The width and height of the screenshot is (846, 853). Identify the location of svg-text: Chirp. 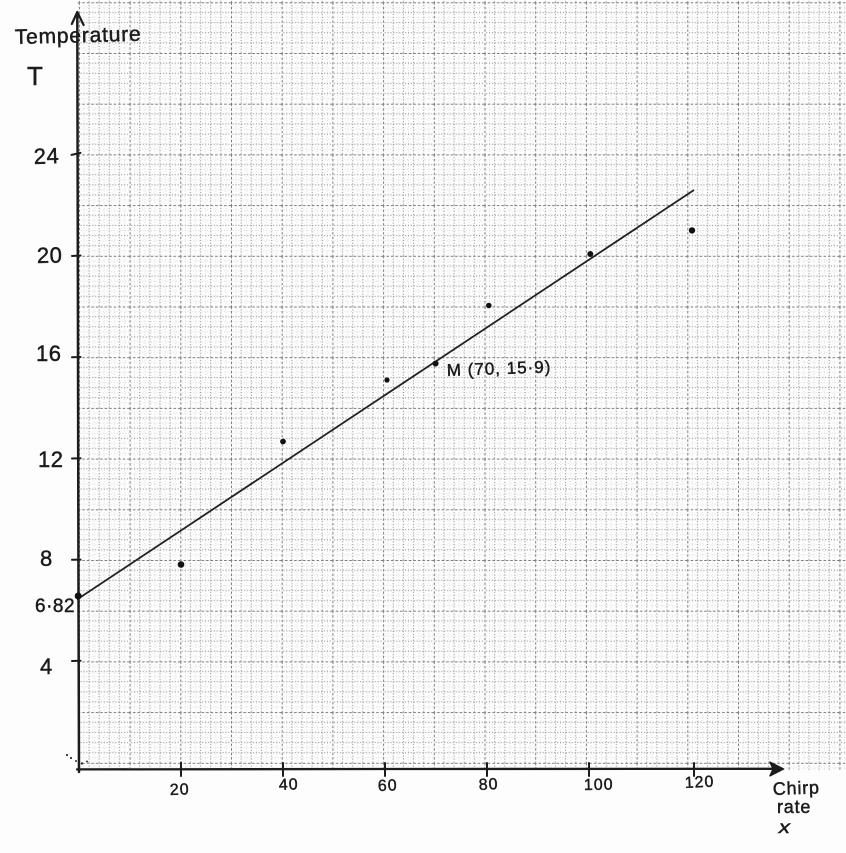
(796, 788).